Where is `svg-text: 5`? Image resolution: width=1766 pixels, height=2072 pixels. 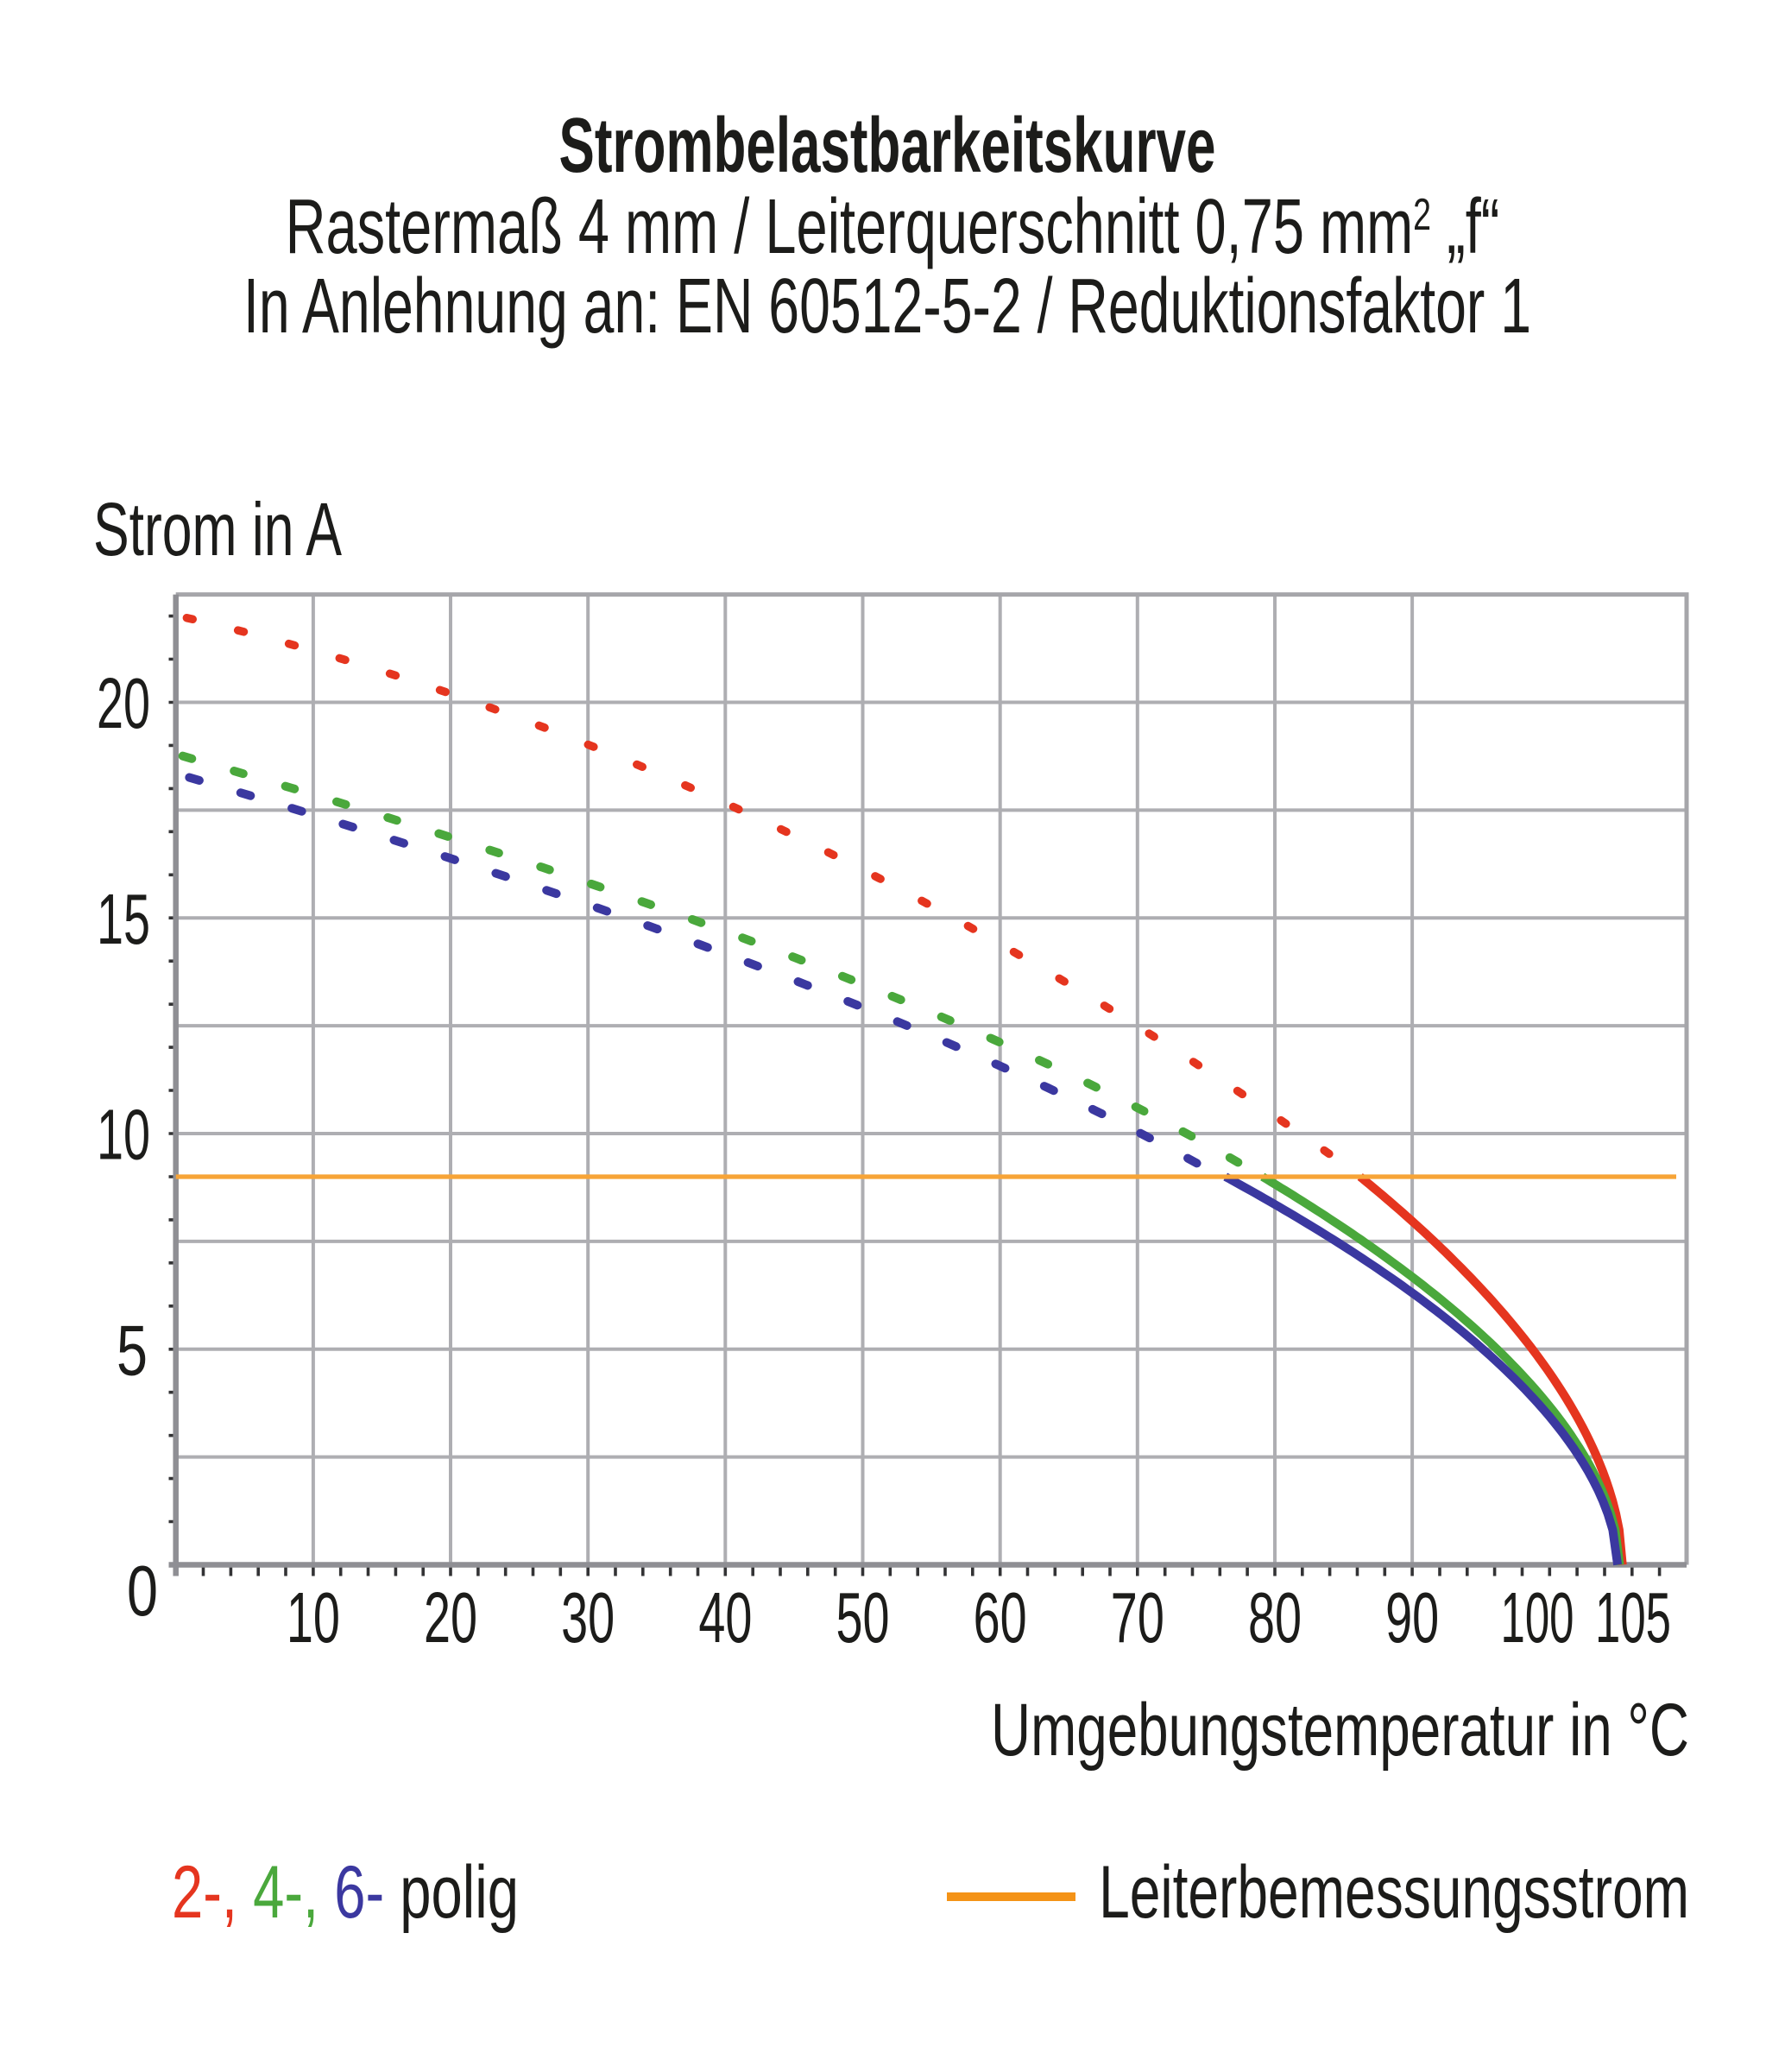 svg-text: 5 is located at coordinates (132, 1351).